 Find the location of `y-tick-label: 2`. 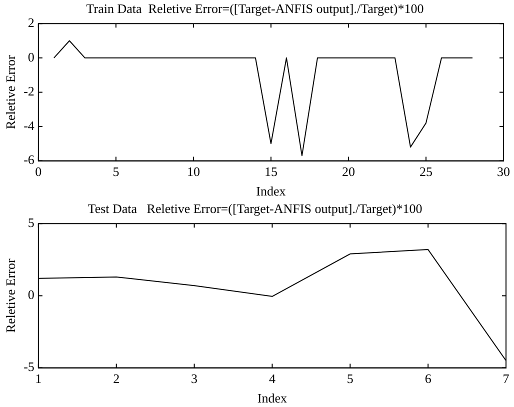

y-tick-label: 2 is located at coordinates (31, 22).